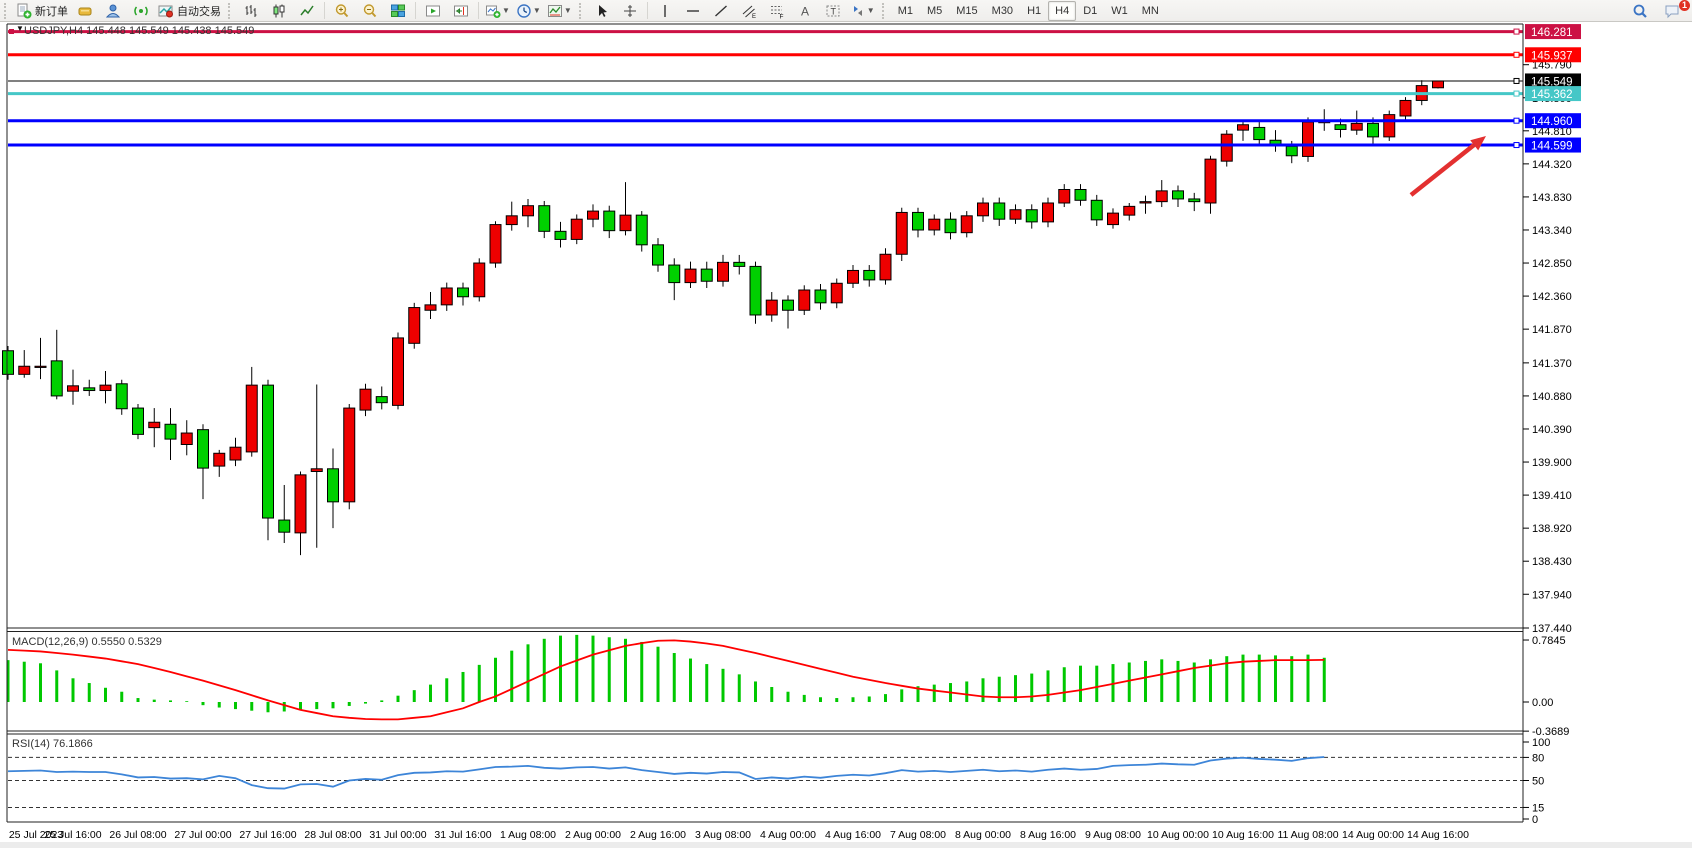  I want to click on timeframe-button-h1: H1, so click(1034, 10).